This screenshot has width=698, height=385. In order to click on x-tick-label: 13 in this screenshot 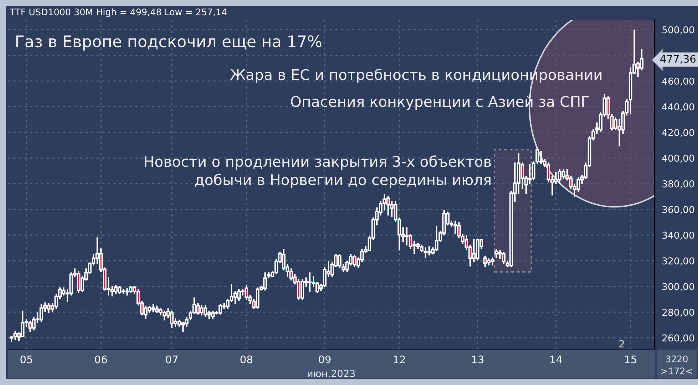, I will do `click(478, 360)`.